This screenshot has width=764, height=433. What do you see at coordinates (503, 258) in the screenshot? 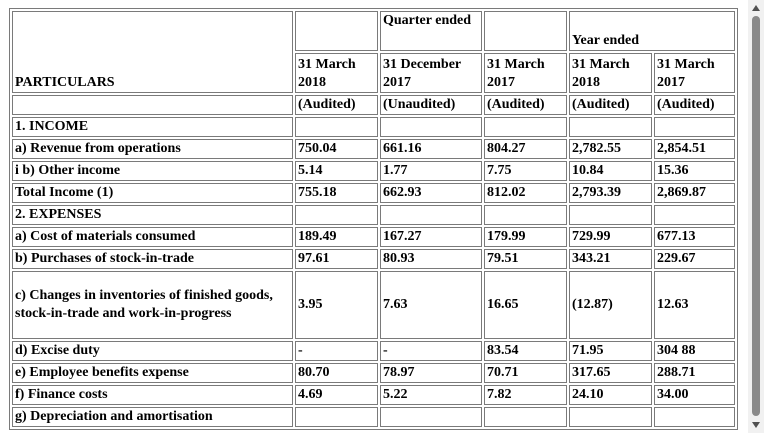
I see `cell-value: 79.51` at bounding box center [503, 258].